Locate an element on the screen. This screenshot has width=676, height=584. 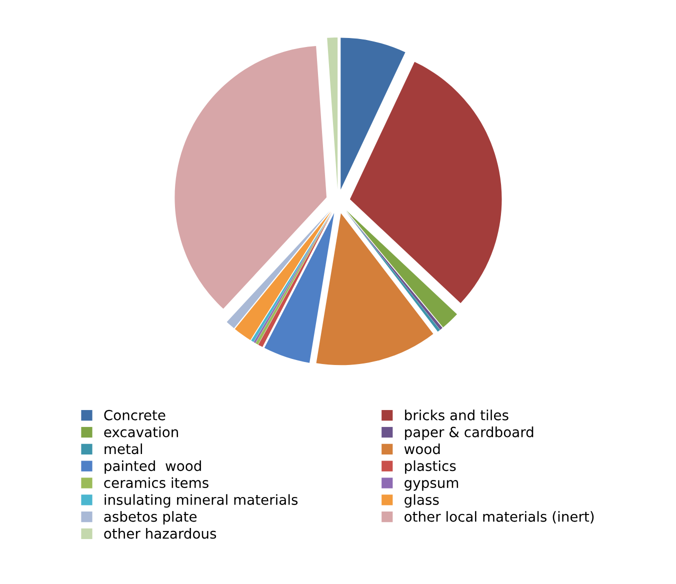
legend-label: excavation is located at coordinates (141, 432).